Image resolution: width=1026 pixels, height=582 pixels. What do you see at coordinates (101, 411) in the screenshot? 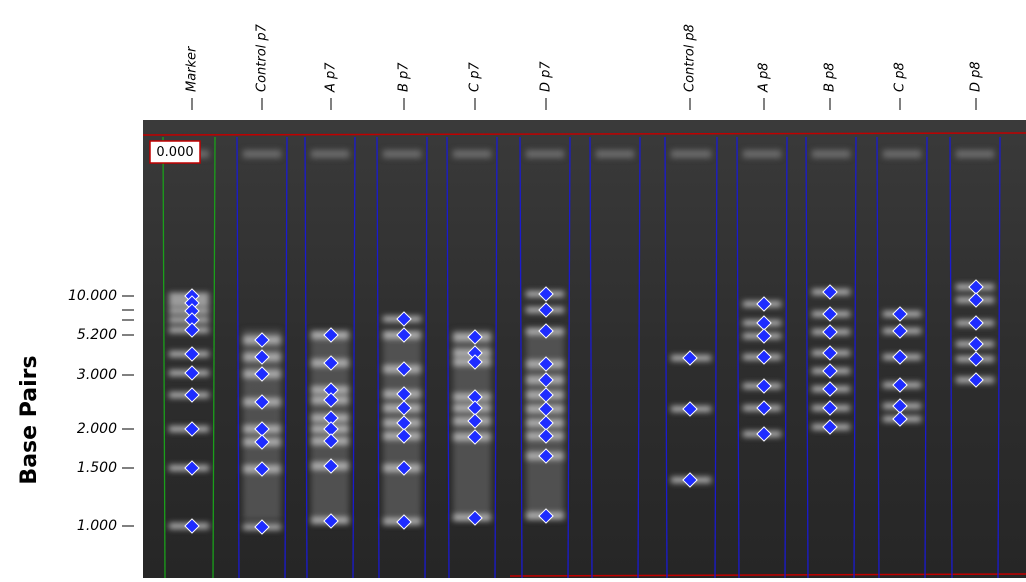
I see `axis-ticks: 10.000 5.200 3.000 2.000 1.500 1.000` at bounding box center [101, 411].